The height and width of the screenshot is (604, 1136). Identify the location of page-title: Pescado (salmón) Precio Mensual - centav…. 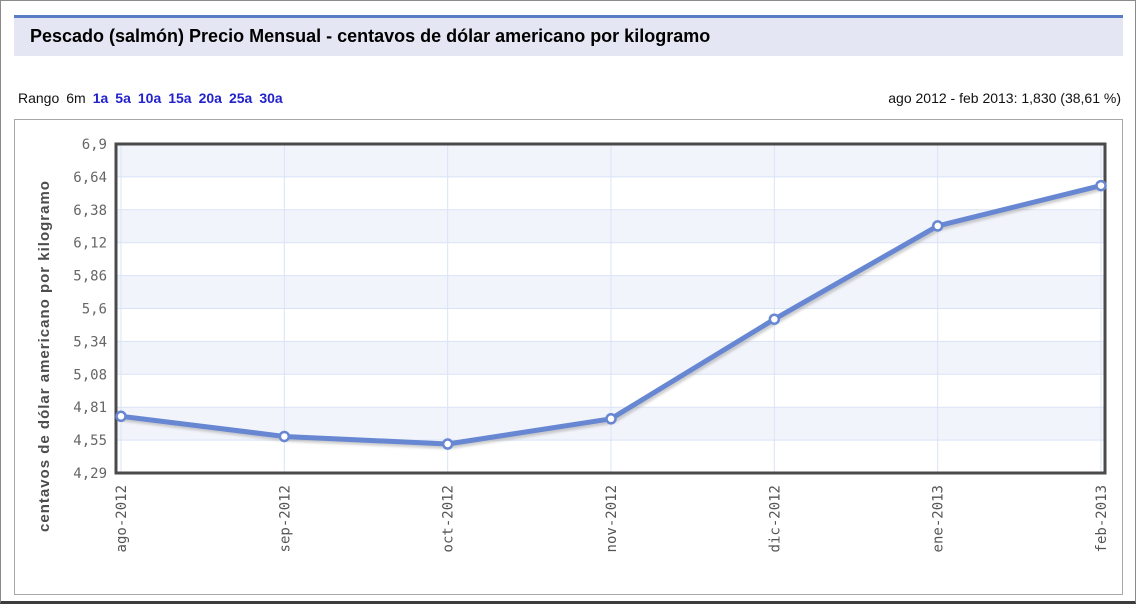
(370, 36).